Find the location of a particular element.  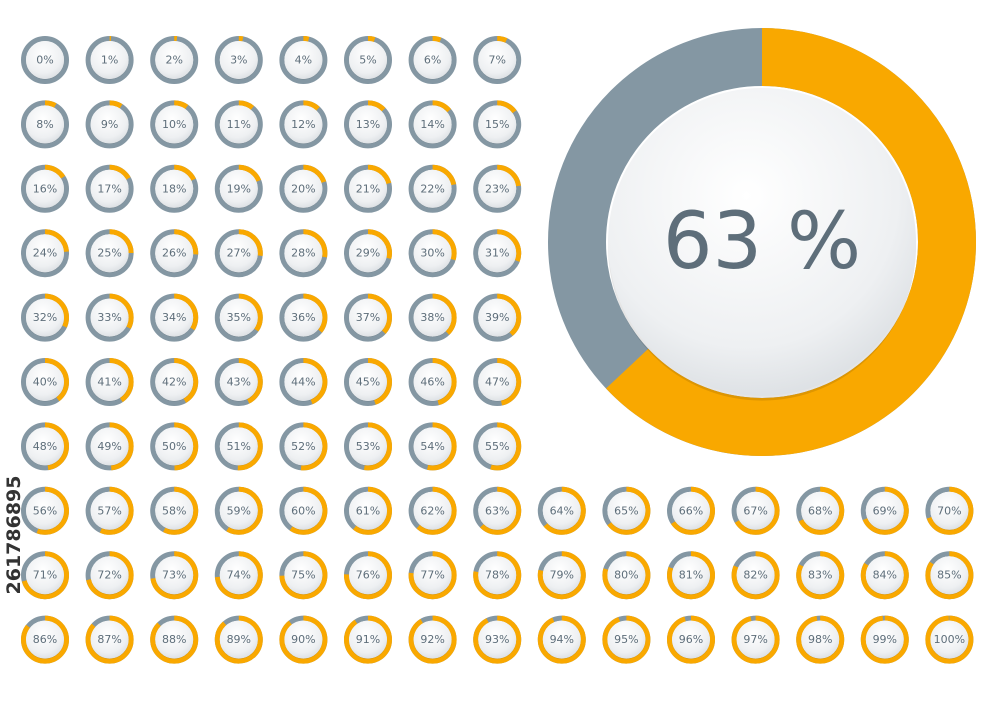

percent-label: 77% is located at coordinates (432, 575).